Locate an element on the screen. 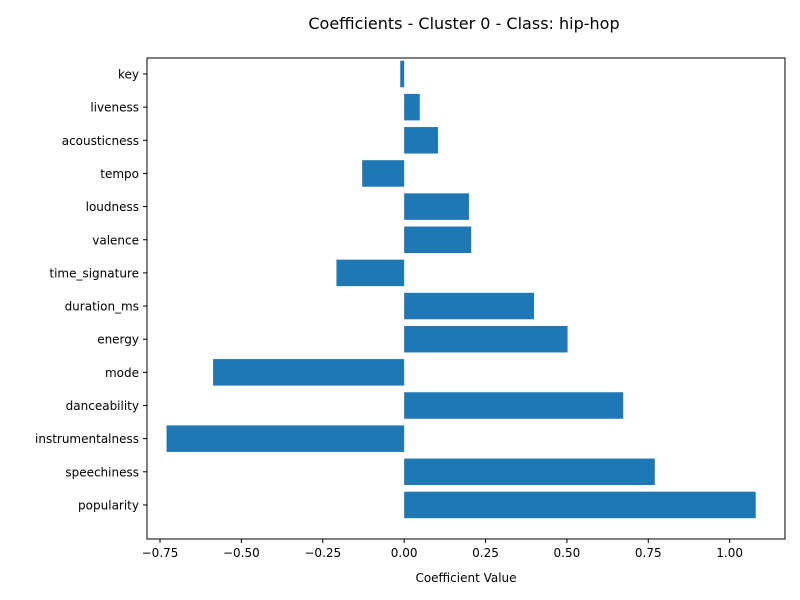 This screenshot has width=800, height=600. y-tick-label: energy is located at coordinates (118, 340).